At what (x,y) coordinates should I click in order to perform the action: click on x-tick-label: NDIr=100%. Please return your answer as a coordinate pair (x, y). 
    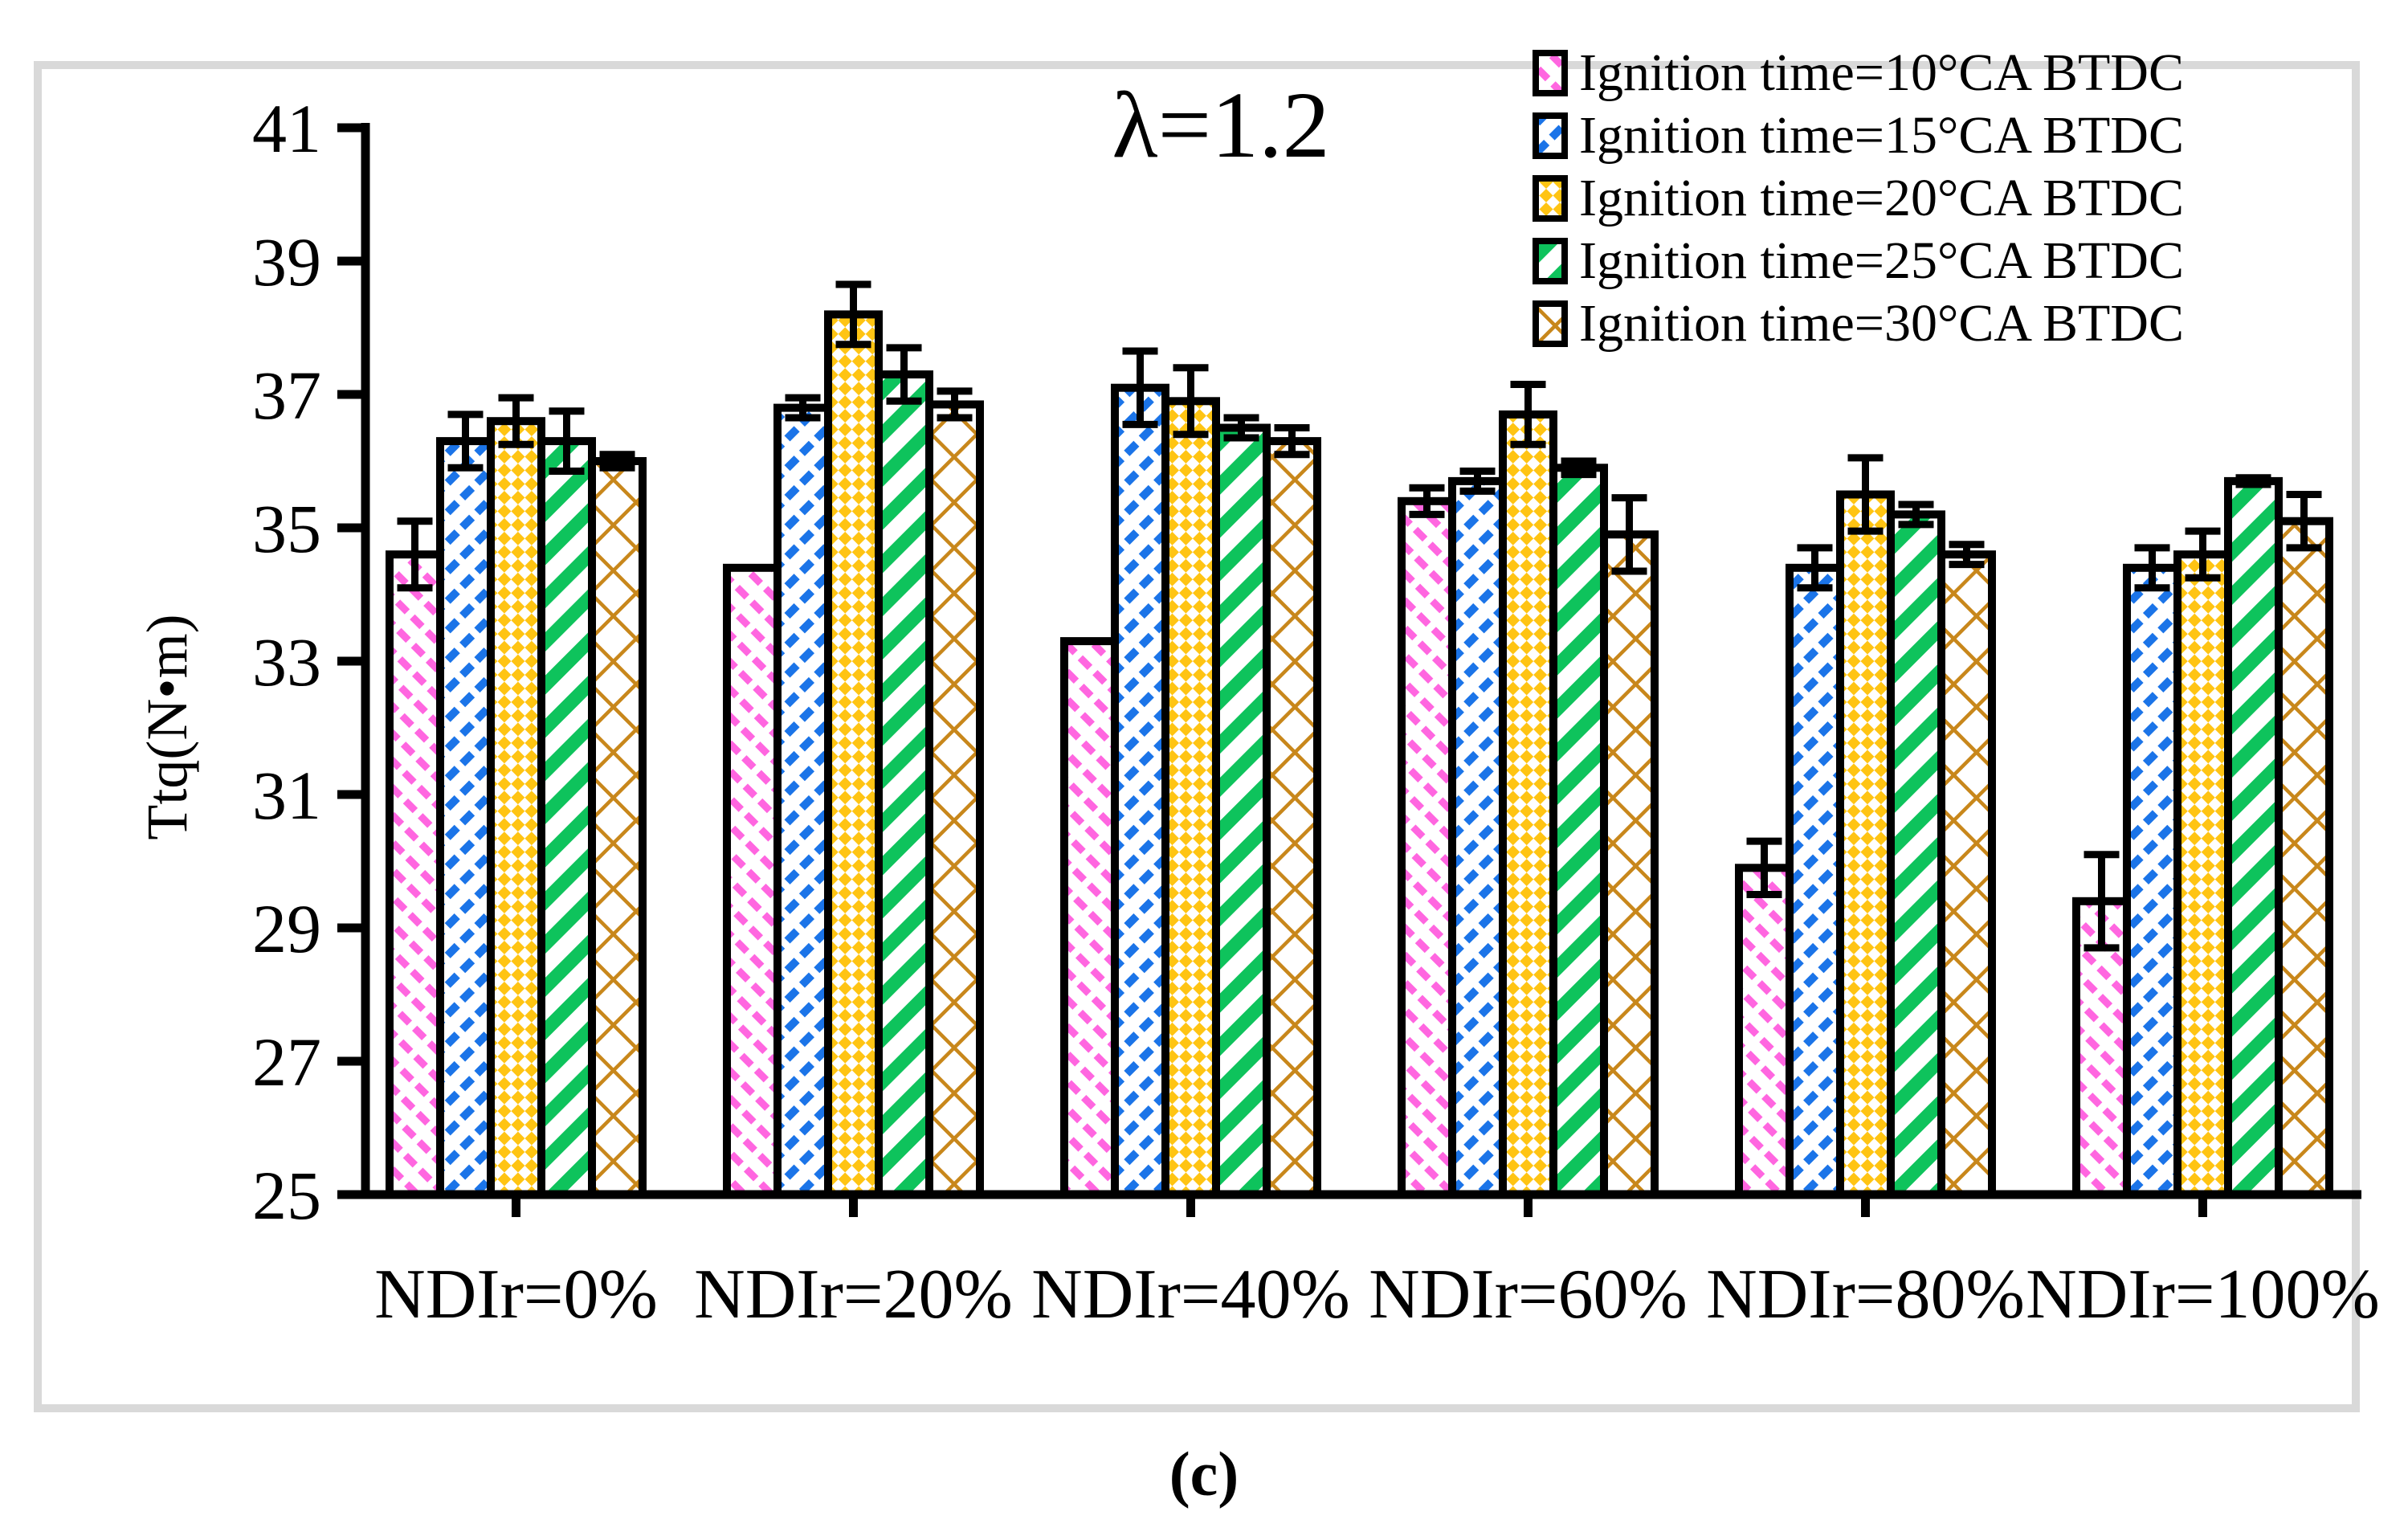
    Looking at the image, I should click on (2203, 1295).